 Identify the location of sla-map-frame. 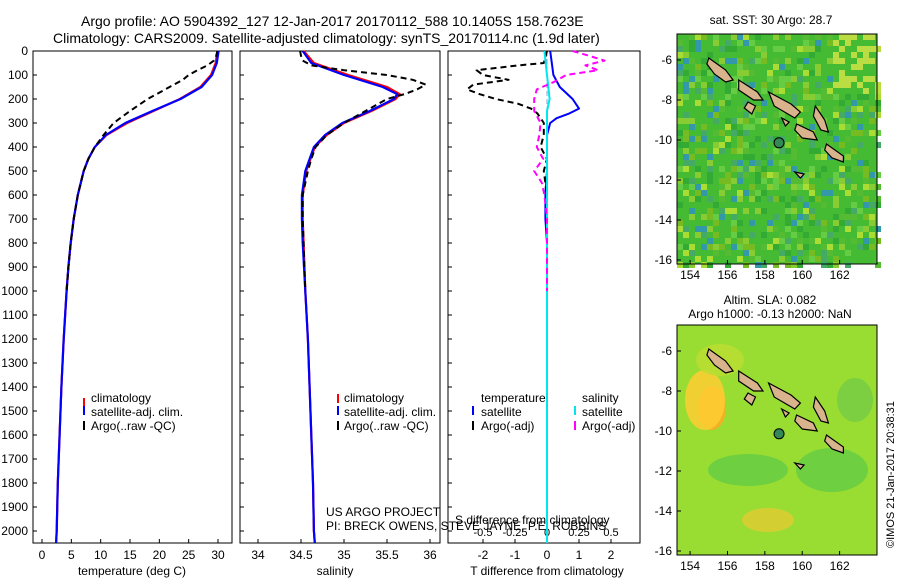
(777, 440).